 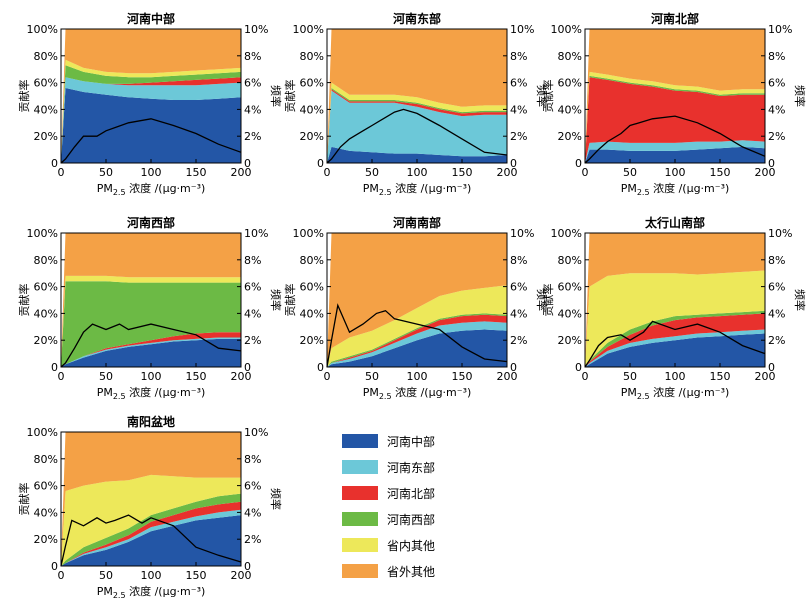 What do you see at coordinates (416, 222) in the screenshot?
I see `chart-title: 河南南部` at bounding box center [416, 222].